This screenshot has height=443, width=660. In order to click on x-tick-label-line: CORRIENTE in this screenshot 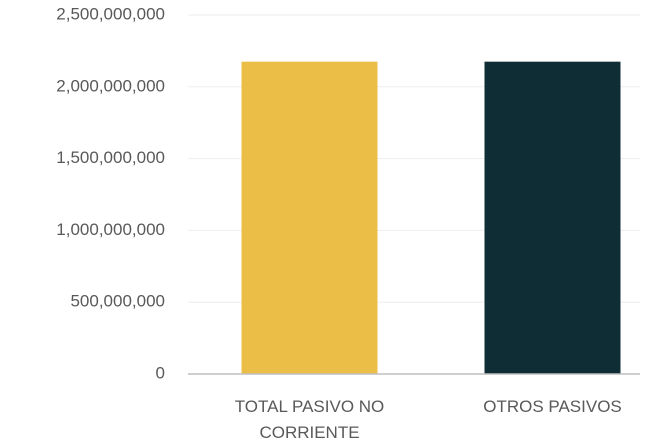, I will do `click(309, 432)`.